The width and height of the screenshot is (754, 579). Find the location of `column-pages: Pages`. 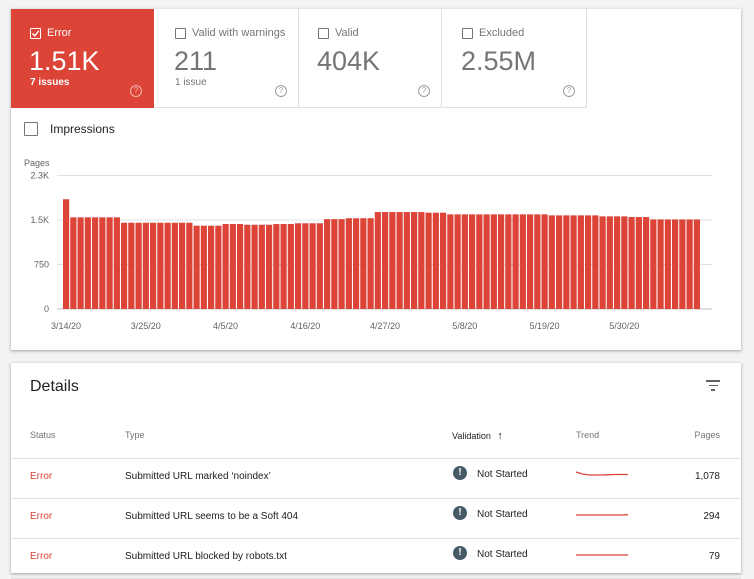

column-pages: Pages is located at coordinates (707, 435).